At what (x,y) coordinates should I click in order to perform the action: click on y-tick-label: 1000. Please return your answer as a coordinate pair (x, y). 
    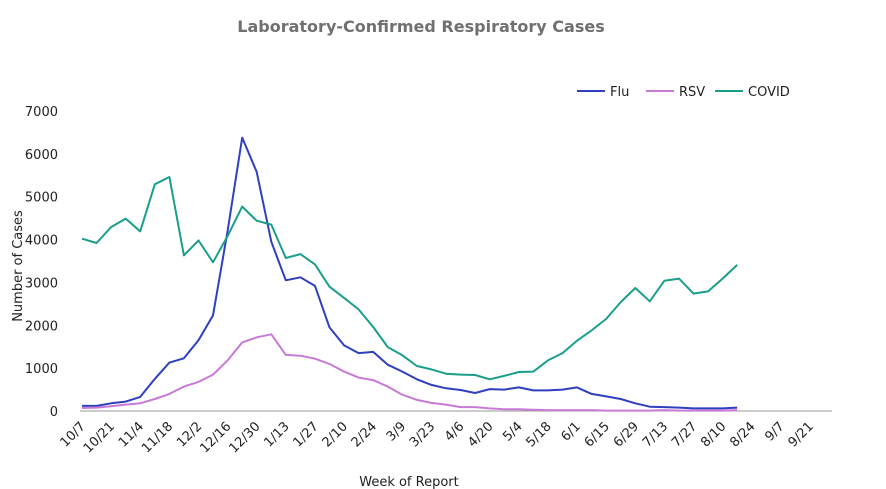
    Looking at the image, I should click on (41, 369).